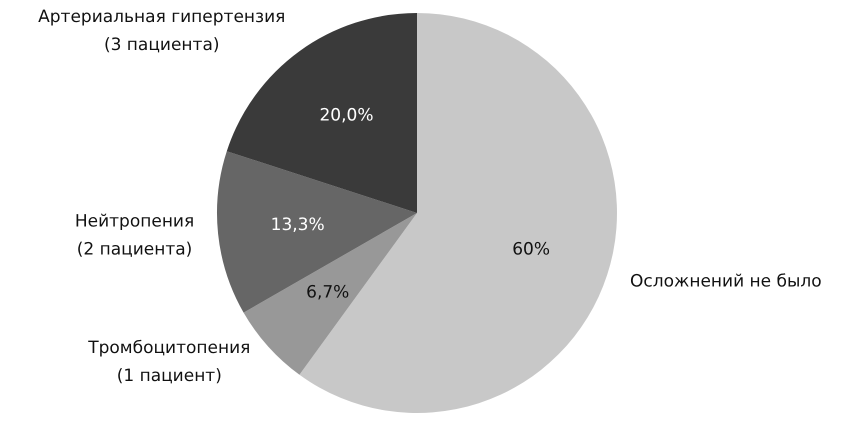 This screenshot has height=421, width=856. I want to click on slice-label: Осложнений не было, so click(726, 282).